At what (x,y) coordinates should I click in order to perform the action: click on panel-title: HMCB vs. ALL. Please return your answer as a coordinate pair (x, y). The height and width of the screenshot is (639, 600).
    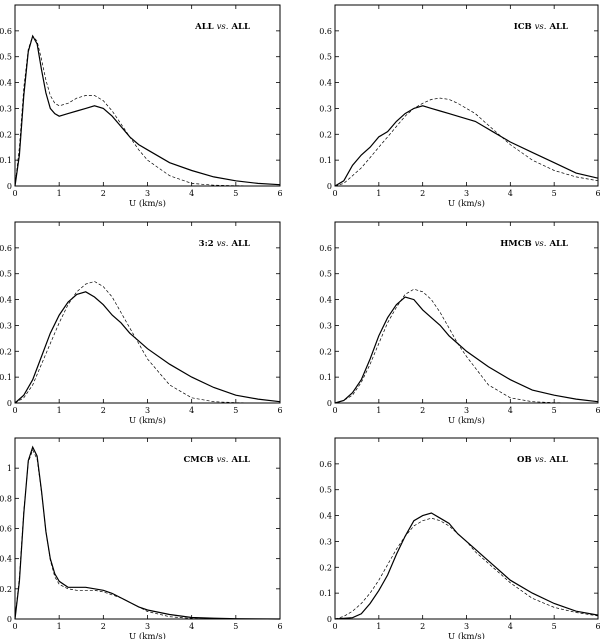
    Looking at the image, I should click on (534, 244).